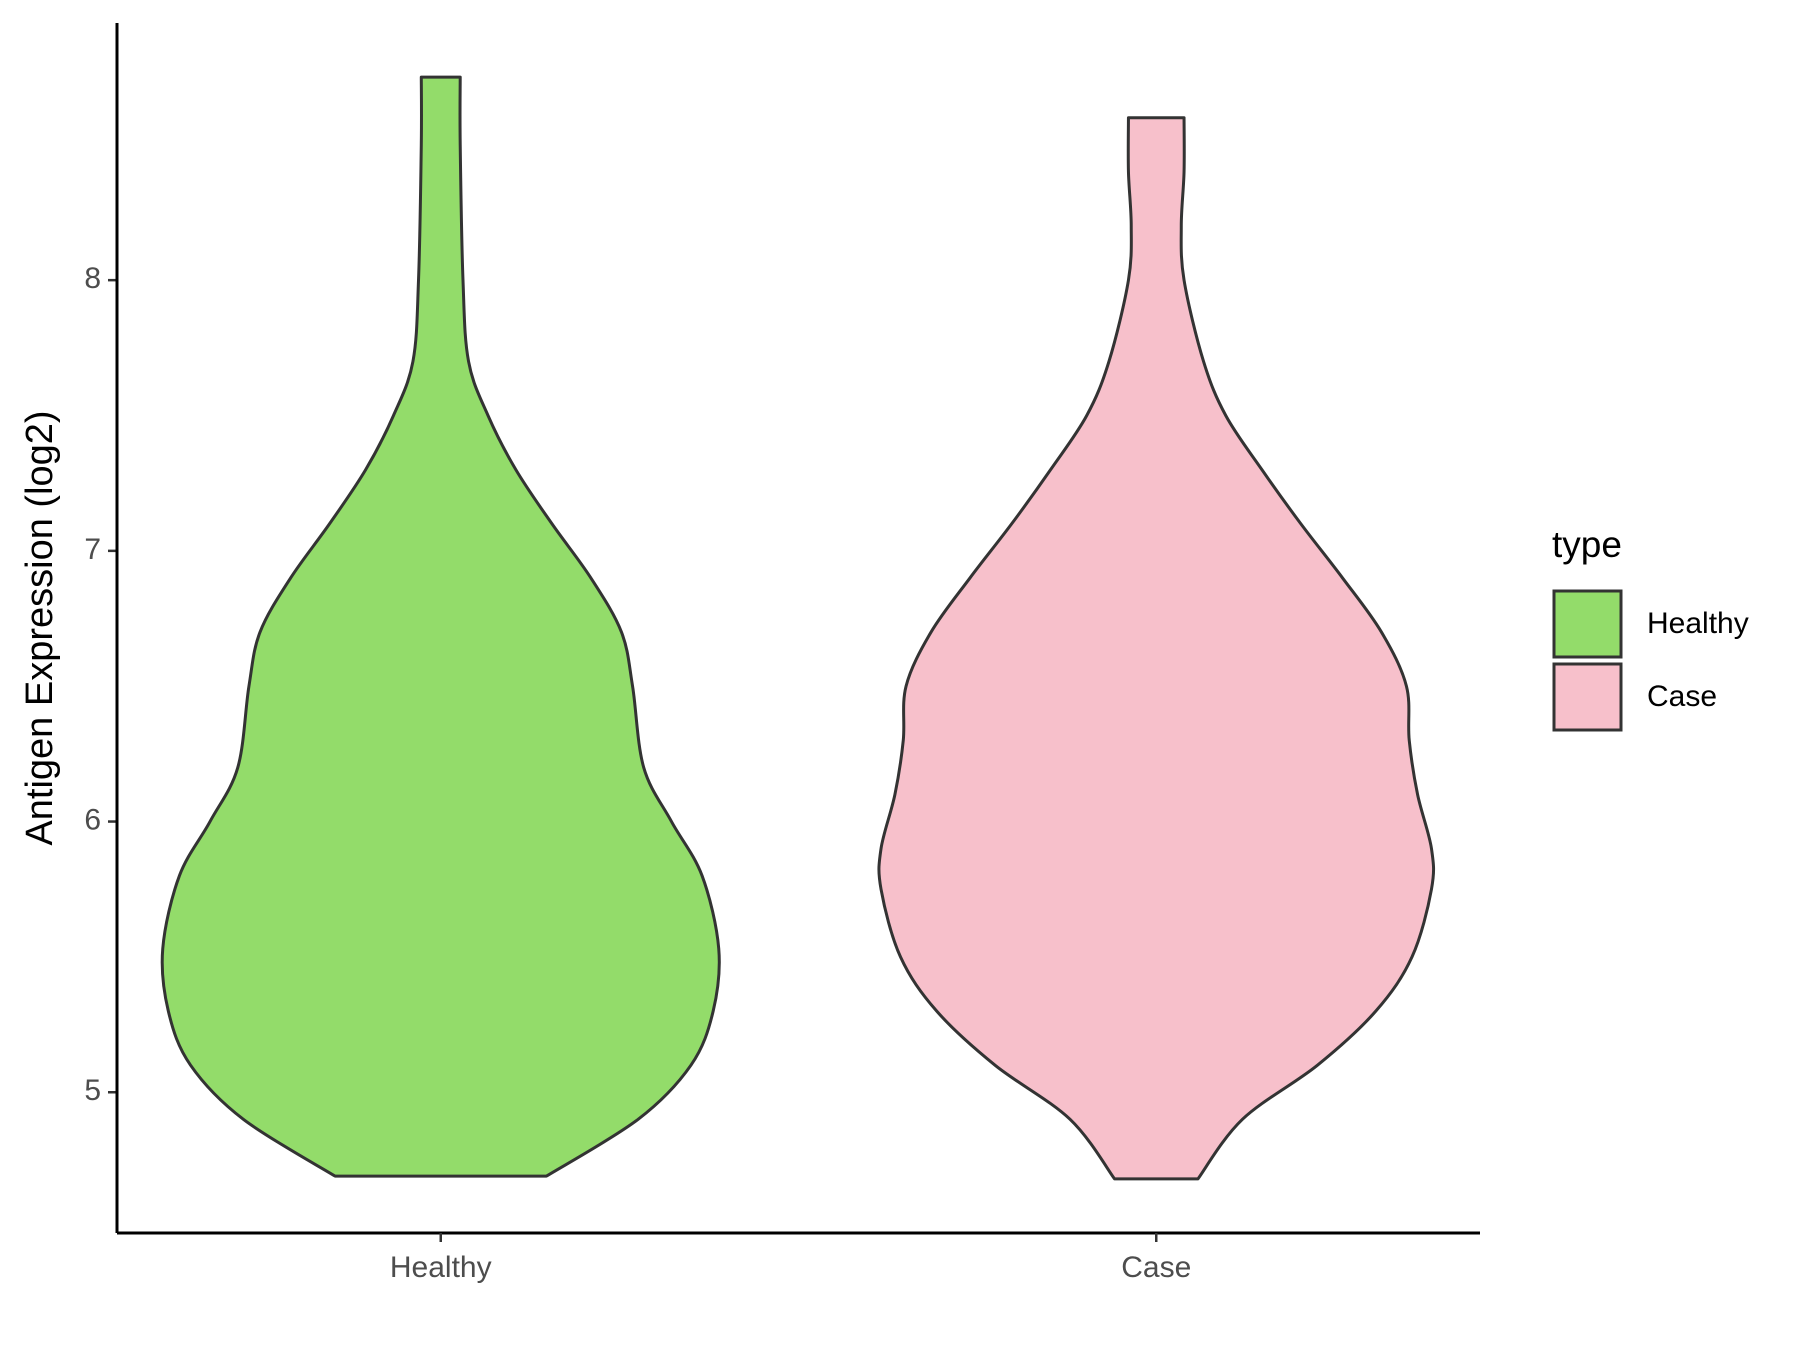  What do you see at coordinates (1682, 696) in the screenshot?
I see `legend-label: Case` at bounding box center [1682, 696].